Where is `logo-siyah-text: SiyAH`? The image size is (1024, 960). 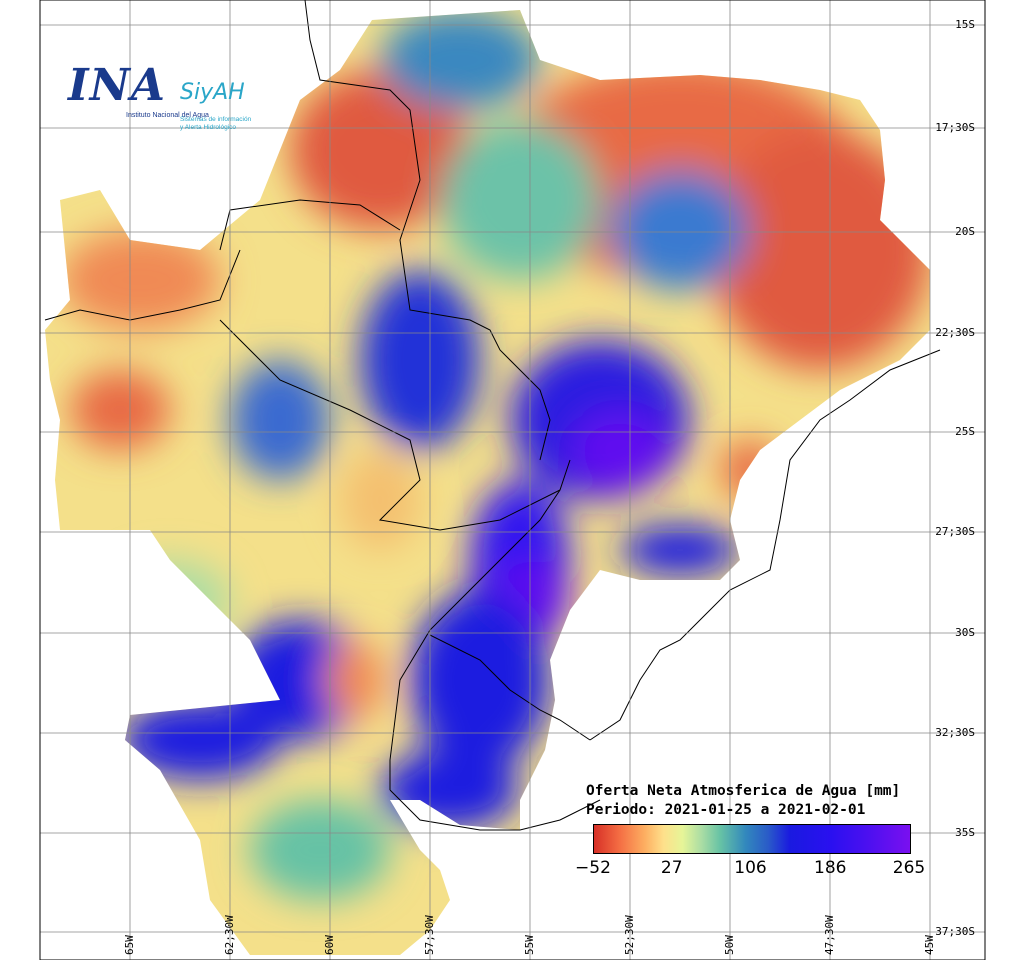 logo-siyah-text: SiyAH is located at coordinates (212, 92).